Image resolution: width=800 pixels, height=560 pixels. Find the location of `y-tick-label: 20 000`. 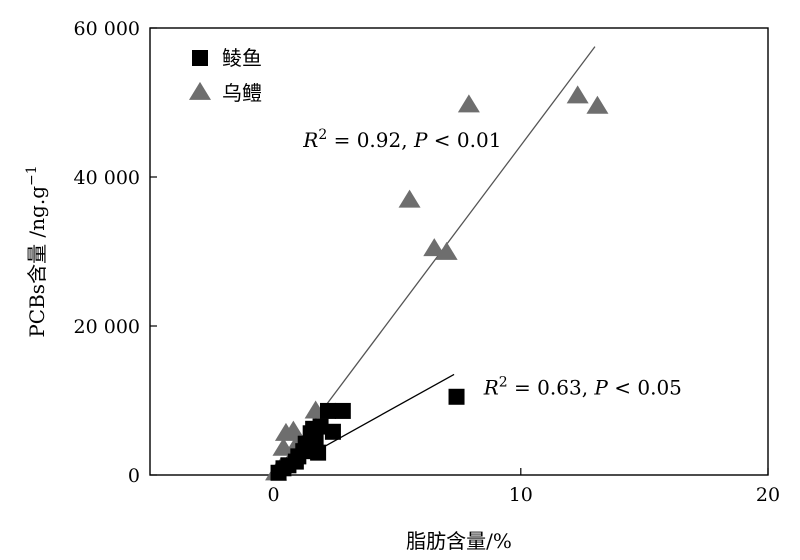

y-tick-label: 20 000 is located at coordinates (107, 327).